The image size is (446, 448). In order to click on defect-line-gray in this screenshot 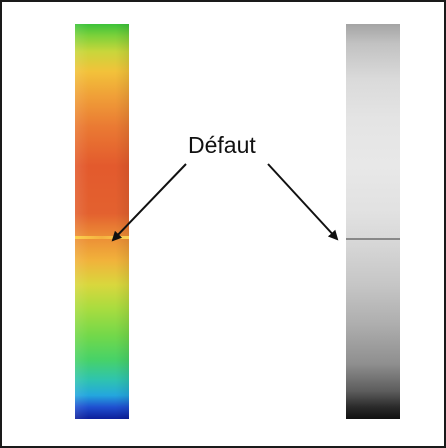, I will do `click(373, 239)`.